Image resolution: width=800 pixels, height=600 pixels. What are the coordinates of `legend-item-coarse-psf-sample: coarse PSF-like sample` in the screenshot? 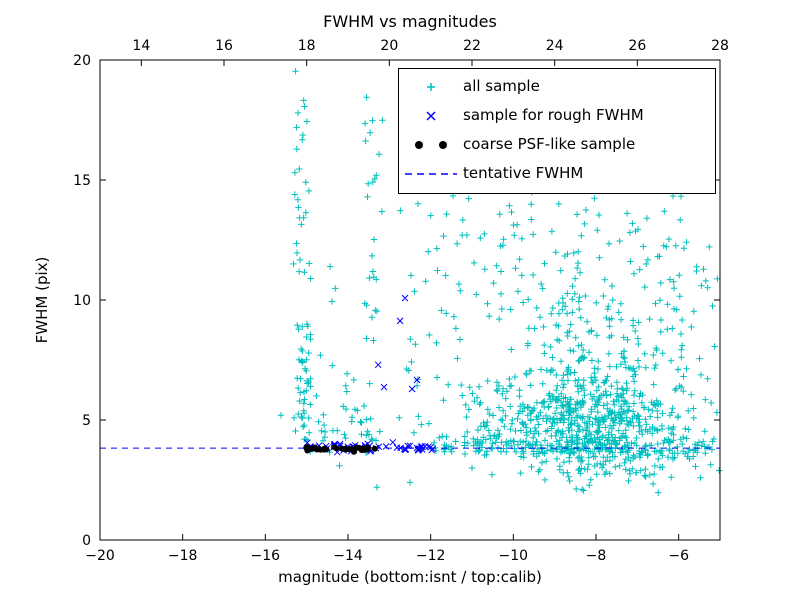 It's located at (557, 144).